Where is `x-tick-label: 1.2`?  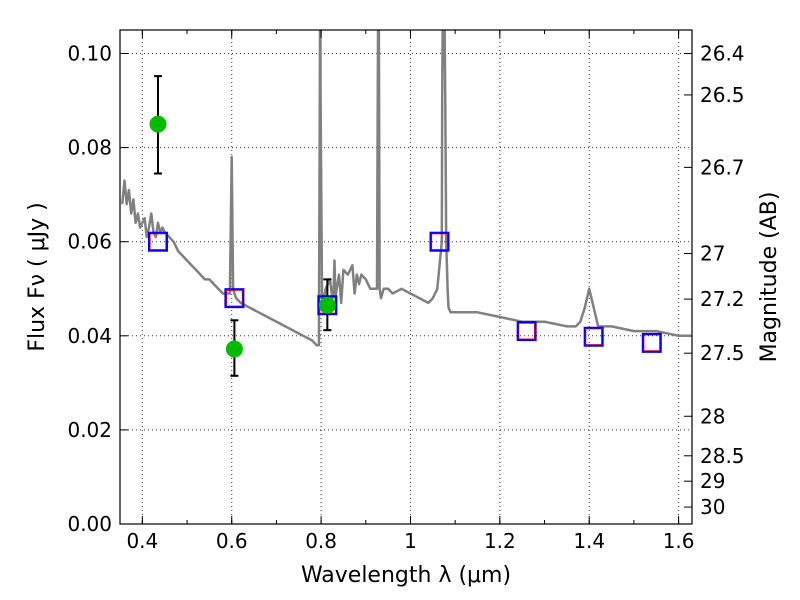
x-tick-label: 1.2 is located at coordinates (500, 541).